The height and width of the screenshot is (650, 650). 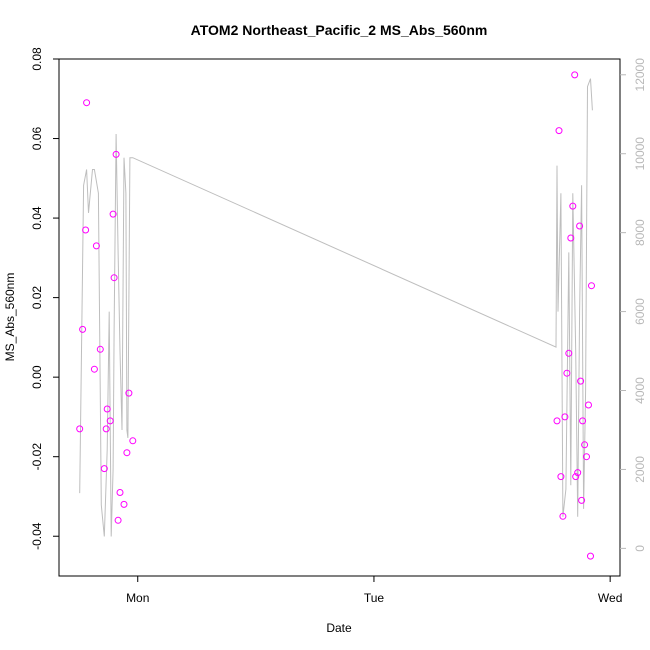 What do you see at coordinates (640, 311) in the screenshot?
I see `y2-tick-label: 6000` at bounding box center [640, 311].